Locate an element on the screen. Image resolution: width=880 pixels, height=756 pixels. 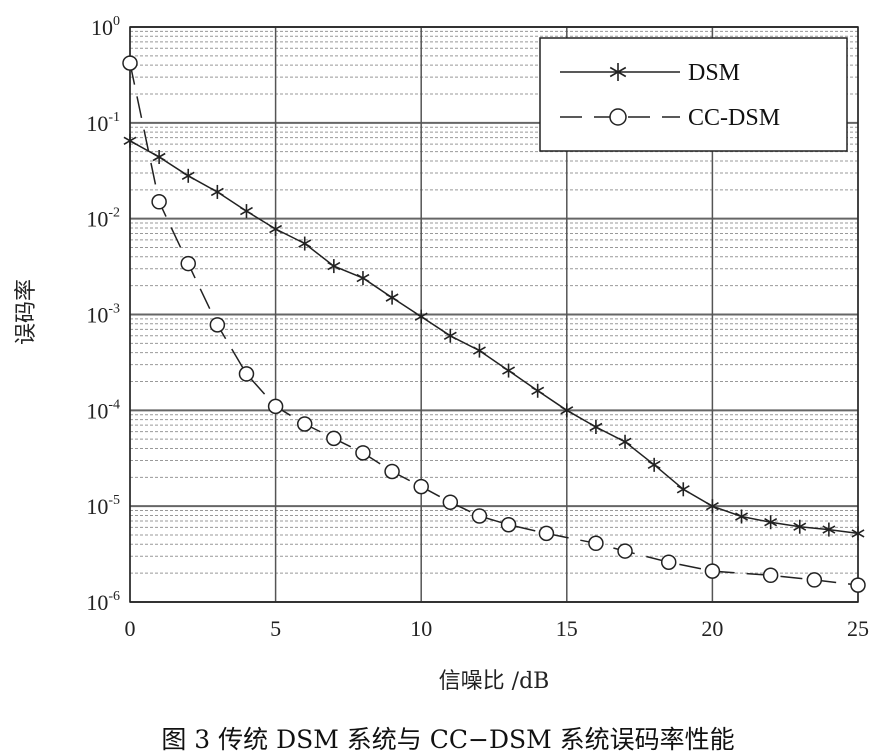
y-tick-labels: 10⁰ 10⁻¹ 10⁻² 10⁻³ 10⁻⁴ 10⁻⁵ 10⁻⁶ is located at coordinates (103, 314).